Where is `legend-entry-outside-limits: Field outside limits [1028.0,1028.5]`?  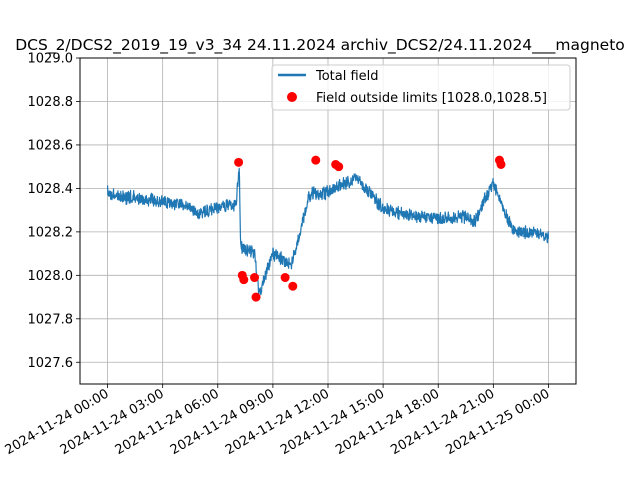 legend-entry-outside-limits: Field outside limits [1028.0,1028.5] is located at coordinates (431, 98).